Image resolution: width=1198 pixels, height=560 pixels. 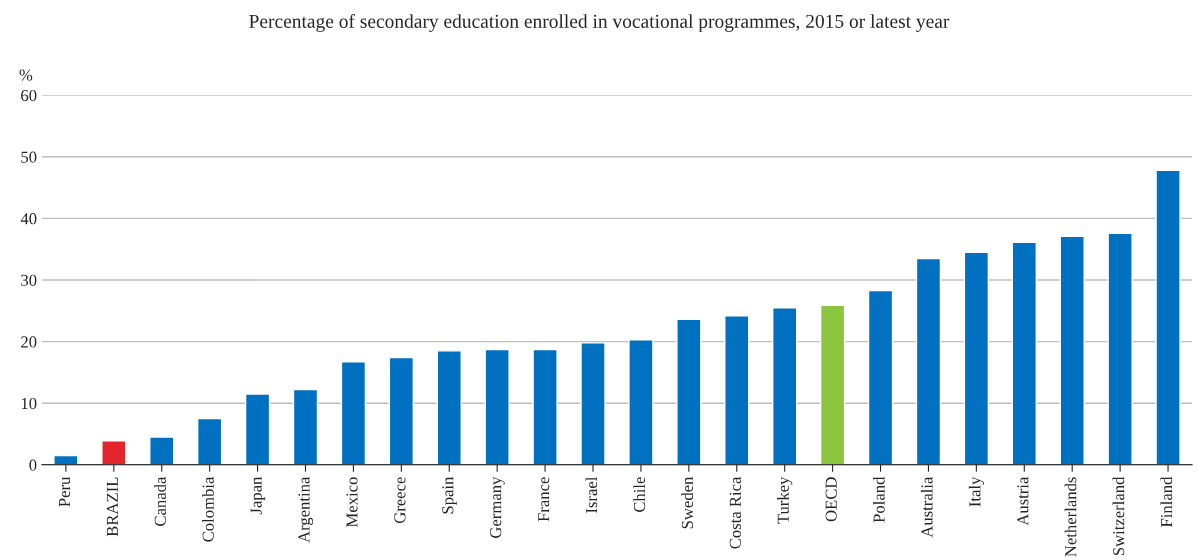 I want to click on x-tick-label: Japan, so click(x=258, y=495).